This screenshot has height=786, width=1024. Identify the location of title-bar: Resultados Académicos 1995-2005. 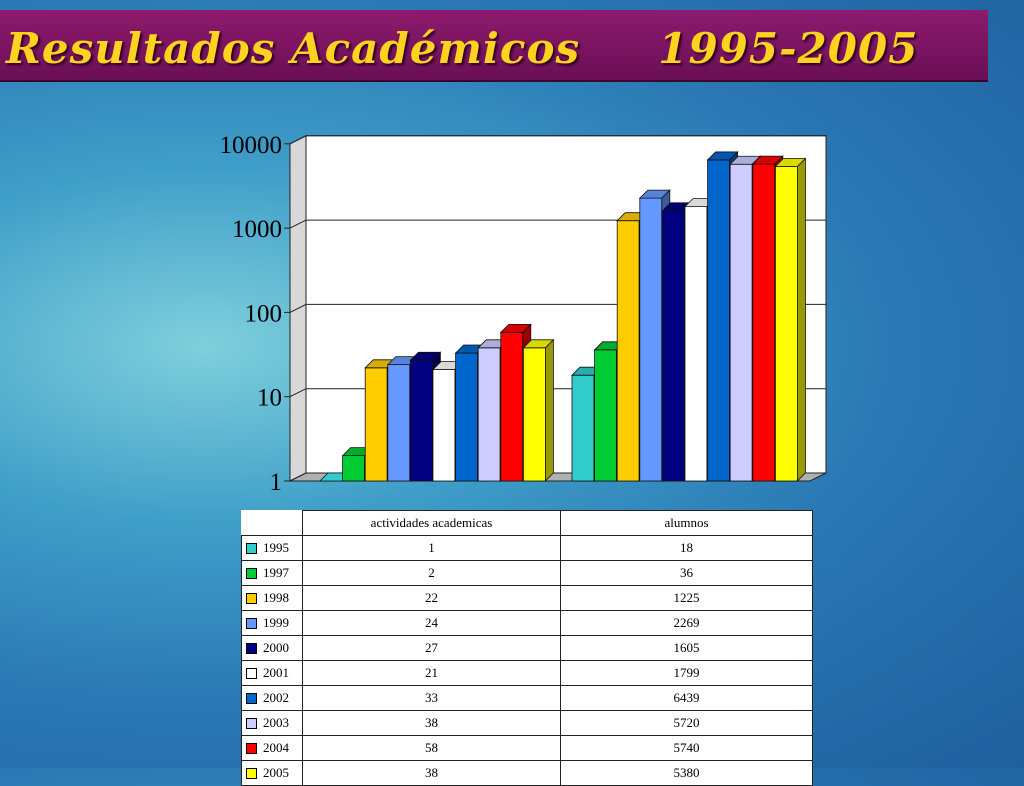
(494, 46).